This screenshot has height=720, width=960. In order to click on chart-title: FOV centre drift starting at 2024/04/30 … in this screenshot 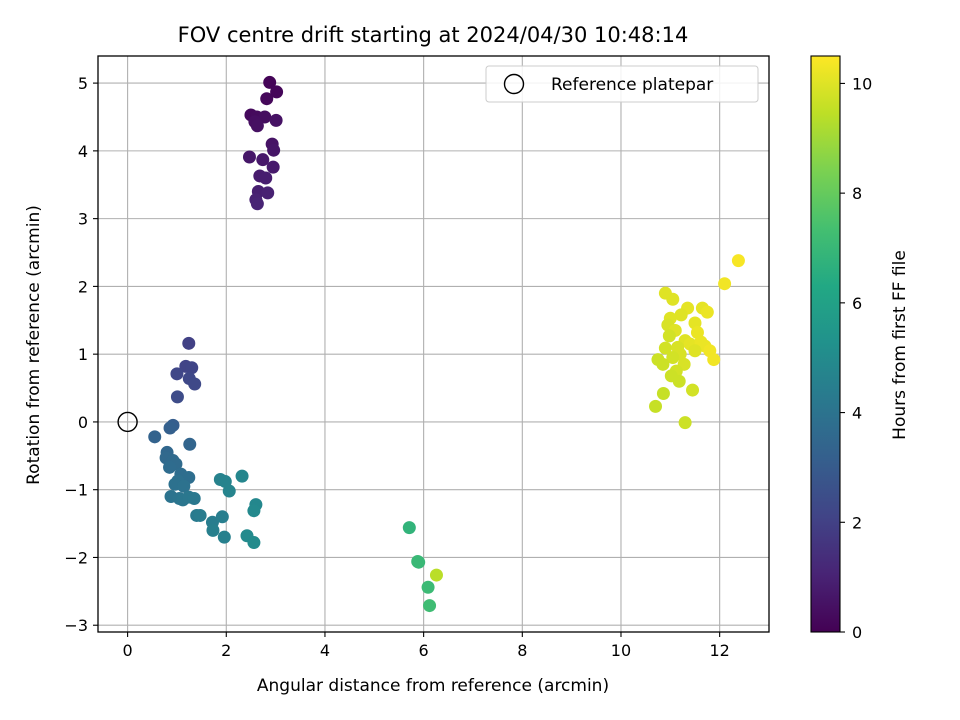, I will do `click(433, 35)`.